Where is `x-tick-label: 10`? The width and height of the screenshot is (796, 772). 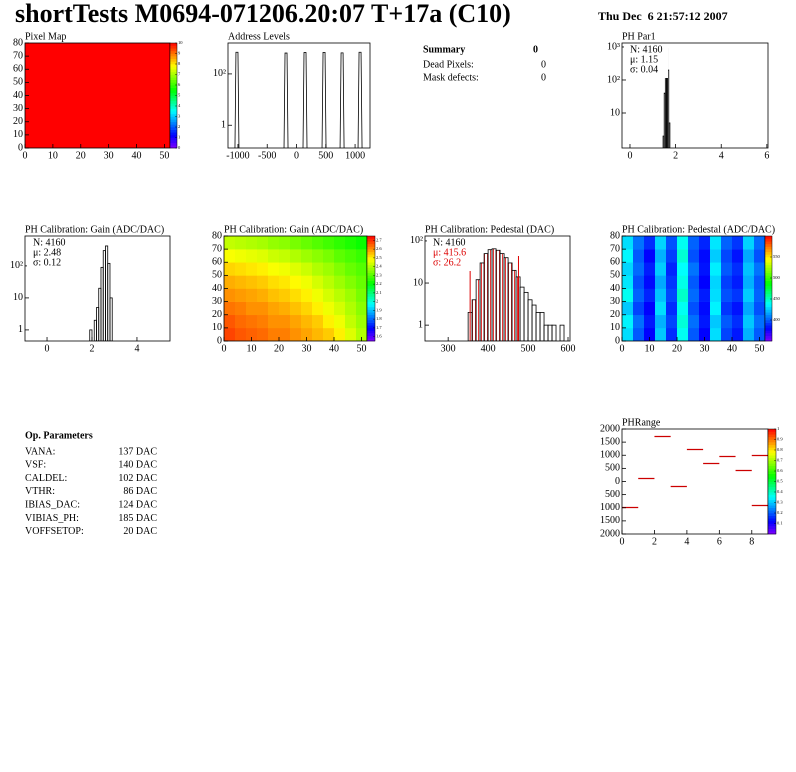 x-tick-label: 10 is located at coordinates (53, 155).